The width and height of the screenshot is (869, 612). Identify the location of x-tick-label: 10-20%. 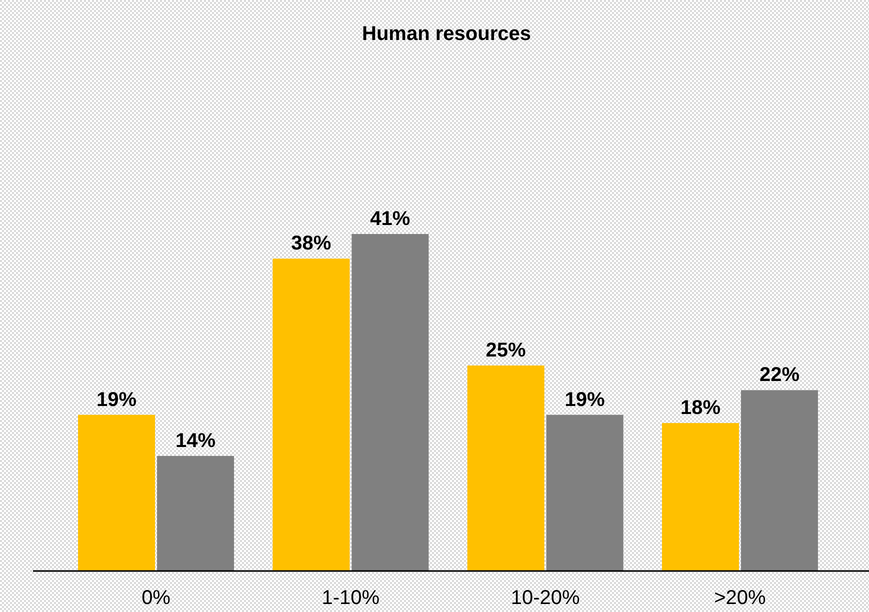
(545, 598).